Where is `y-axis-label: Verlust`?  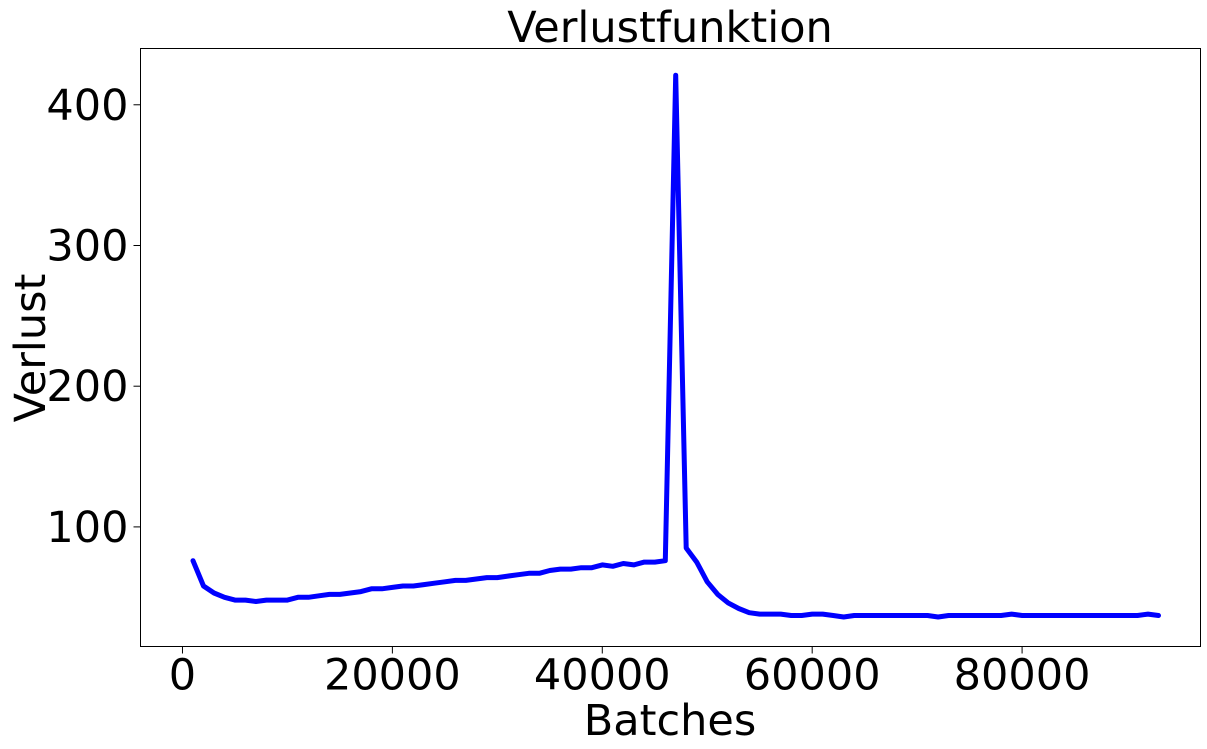
y-axis-label: Verlust is located at coordinates (31, 348).